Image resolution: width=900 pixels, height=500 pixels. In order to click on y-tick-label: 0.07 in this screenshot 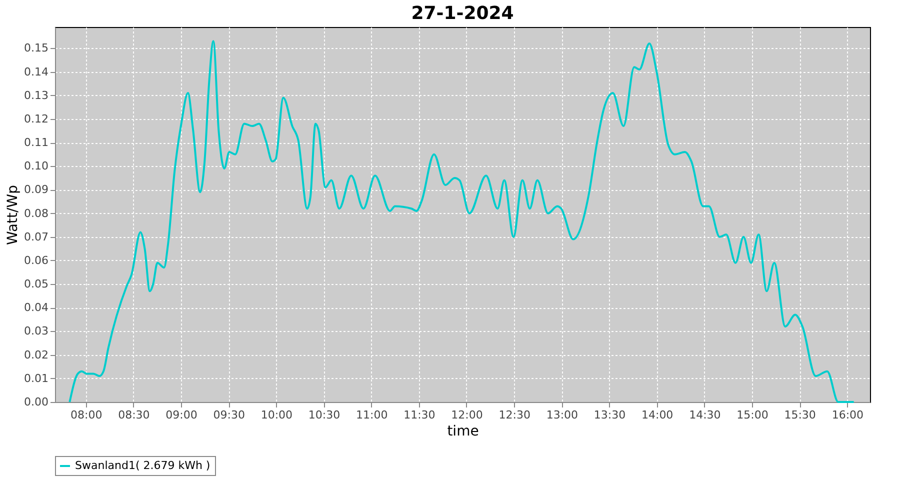, I will do `click(36, 237)`.